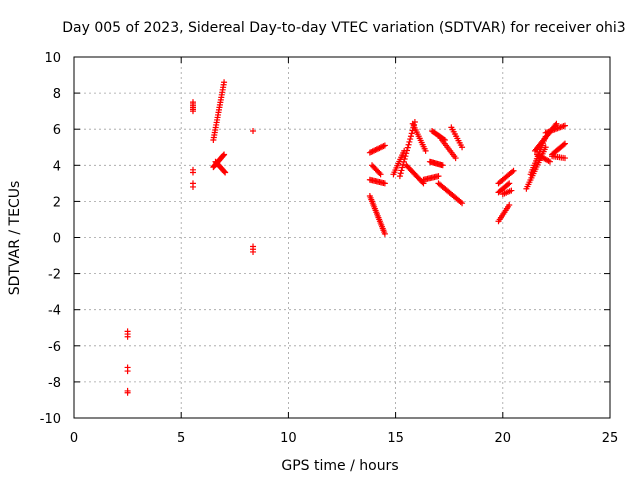  Describe the element at coordinates (57, 202) in the screenshot. I see `y-tick-label: 2` at that location.